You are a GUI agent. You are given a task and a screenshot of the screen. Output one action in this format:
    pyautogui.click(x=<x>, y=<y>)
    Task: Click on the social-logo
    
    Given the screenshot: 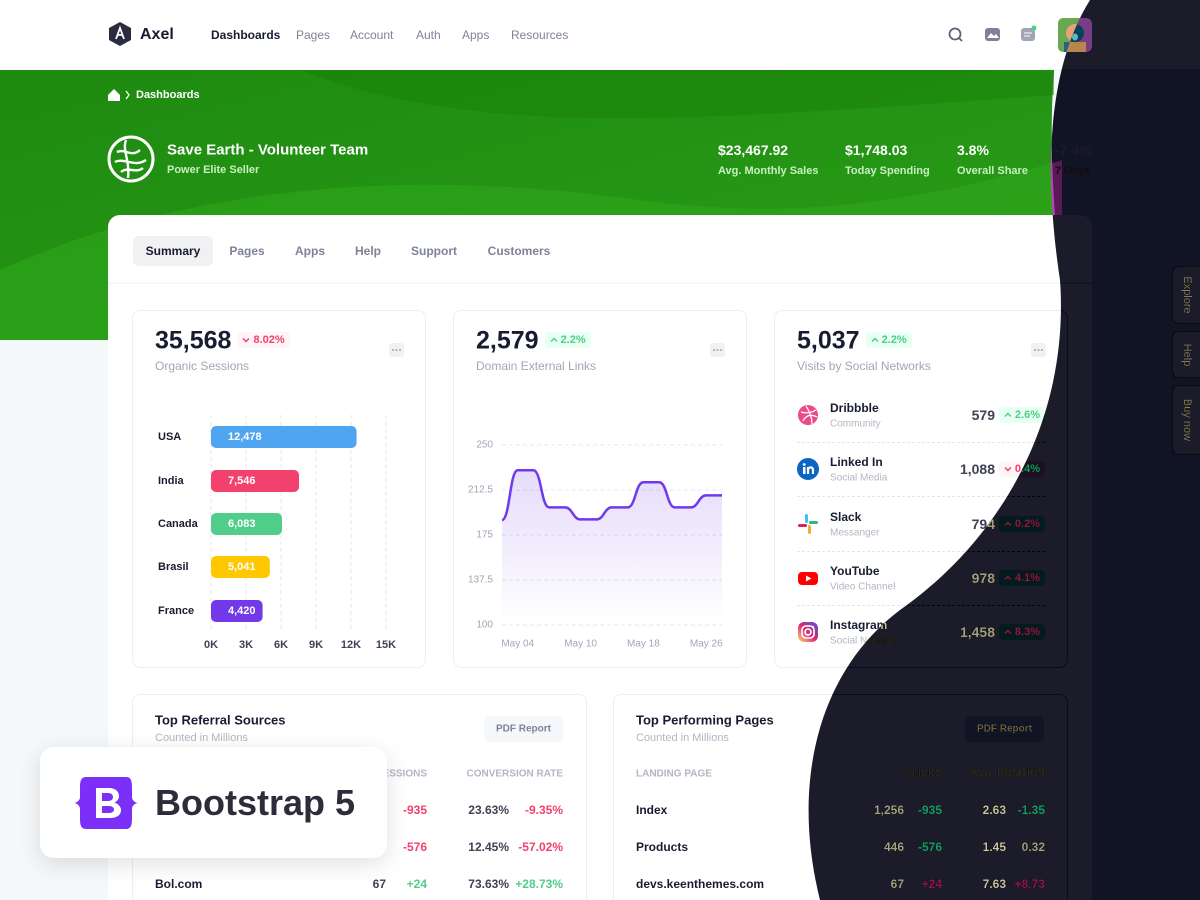 What is the action you would take?
    pyautogui.click(x=808, y=524)
    